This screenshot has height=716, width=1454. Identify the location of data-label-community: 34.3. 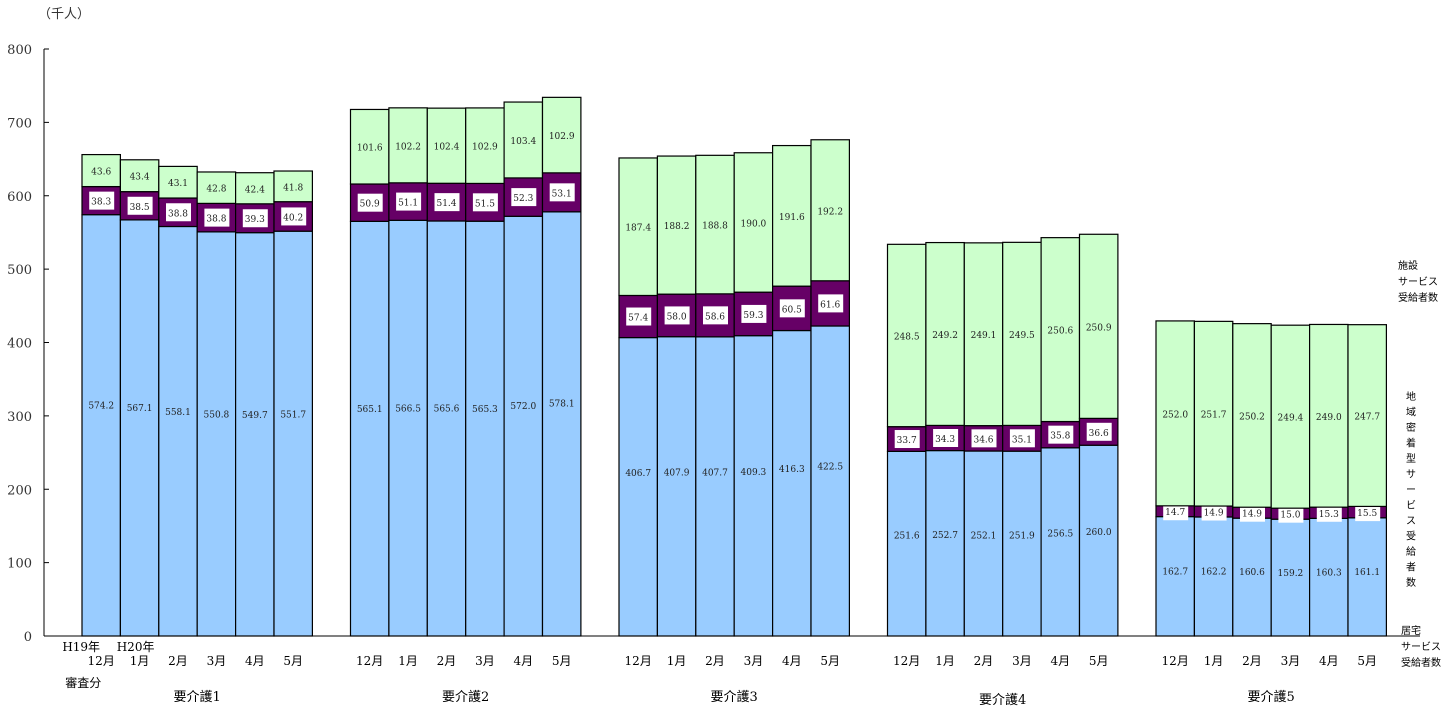
(945, 440).